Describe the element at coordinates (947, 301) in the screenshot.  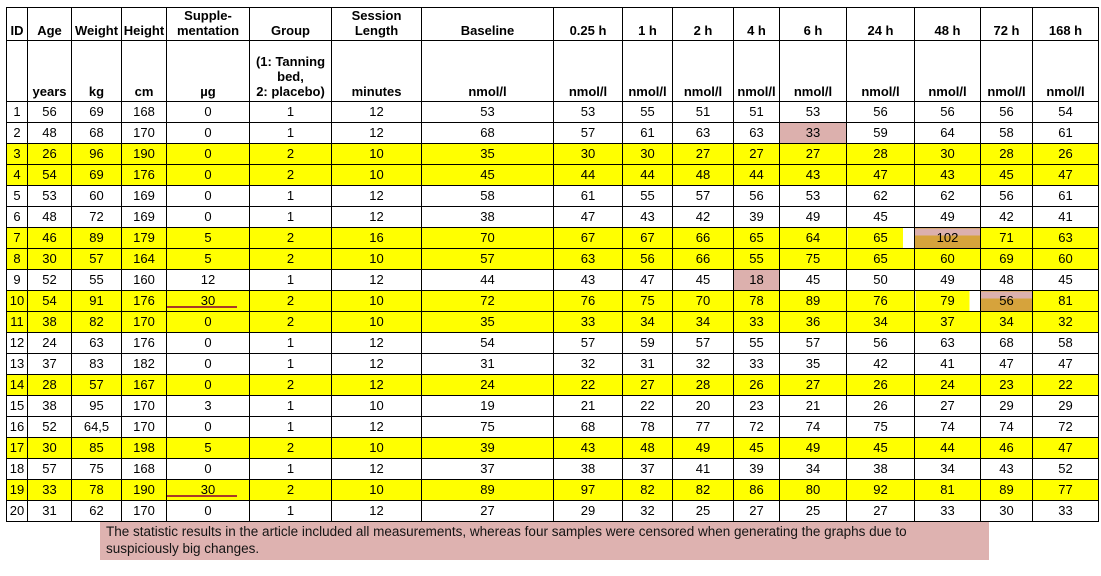
I see `table-cell: 79` at that location.